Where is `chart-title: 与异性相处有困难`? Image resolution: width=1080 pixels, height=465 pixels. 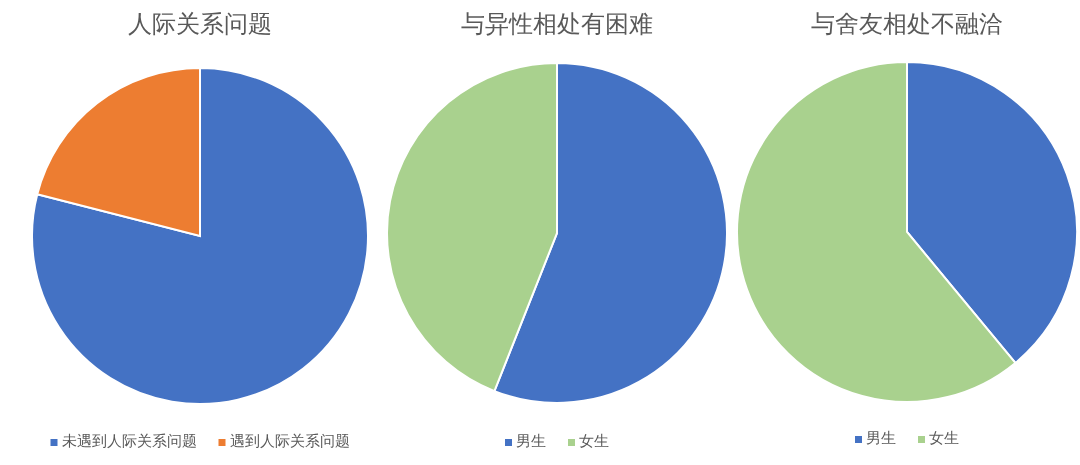
chart-title: 与异性相处有困难 is located at coordinates (557, 24).